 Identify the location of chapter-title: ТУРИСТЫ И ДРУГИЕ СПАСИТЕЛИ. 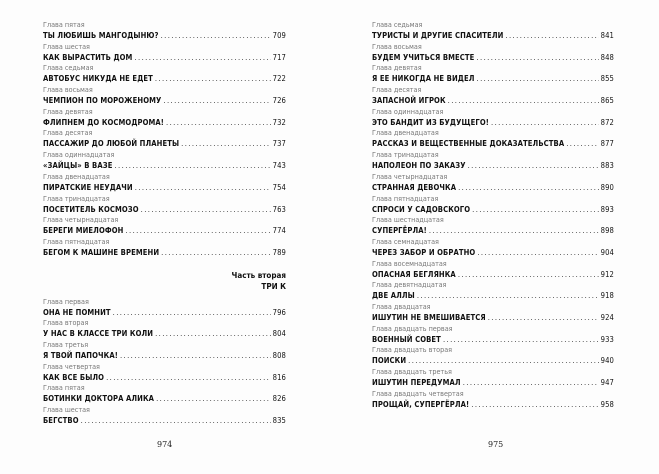
(438, 35).